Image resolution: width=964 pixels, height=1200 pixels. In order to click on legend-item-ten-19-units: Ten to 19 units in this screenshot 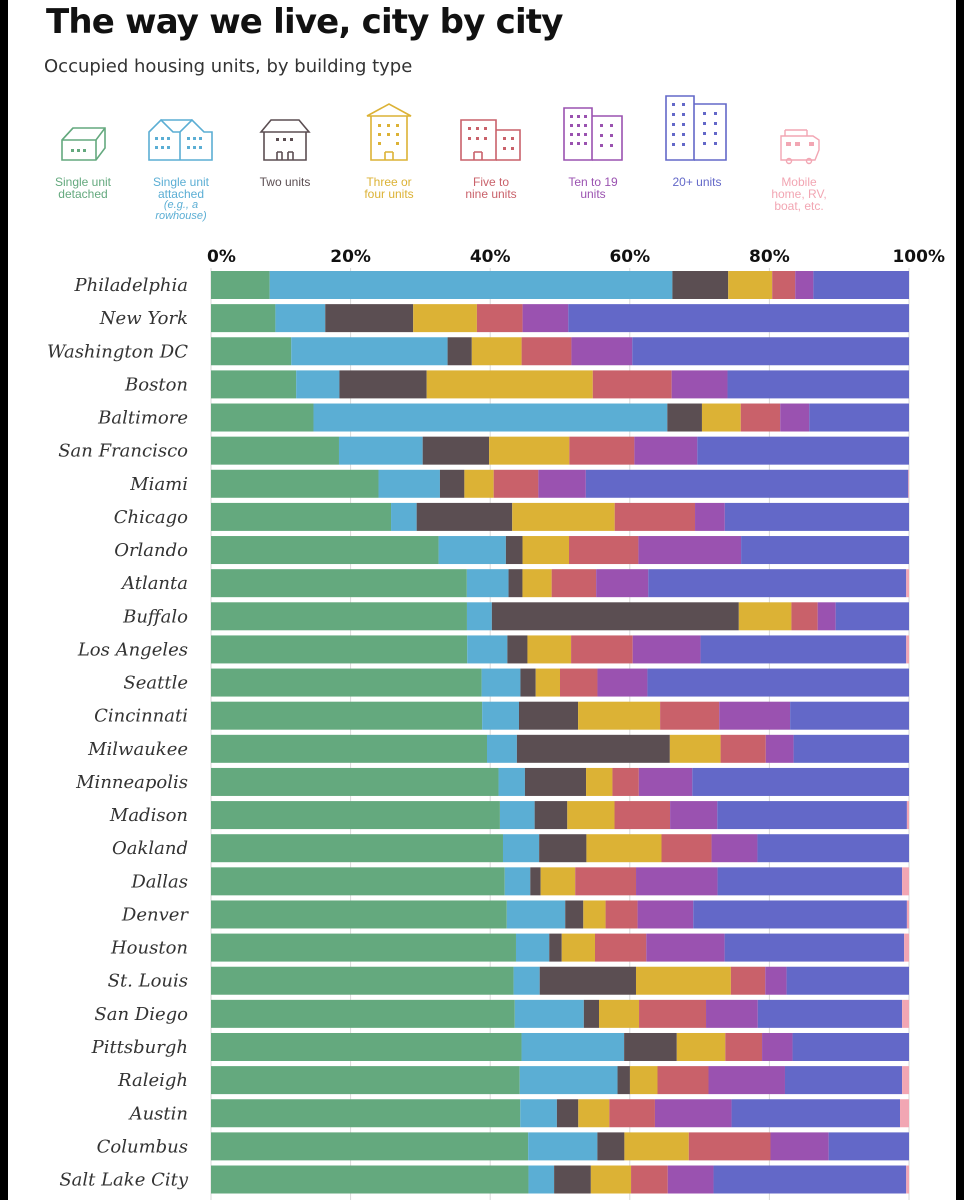, I will do `click(593, 145)`.